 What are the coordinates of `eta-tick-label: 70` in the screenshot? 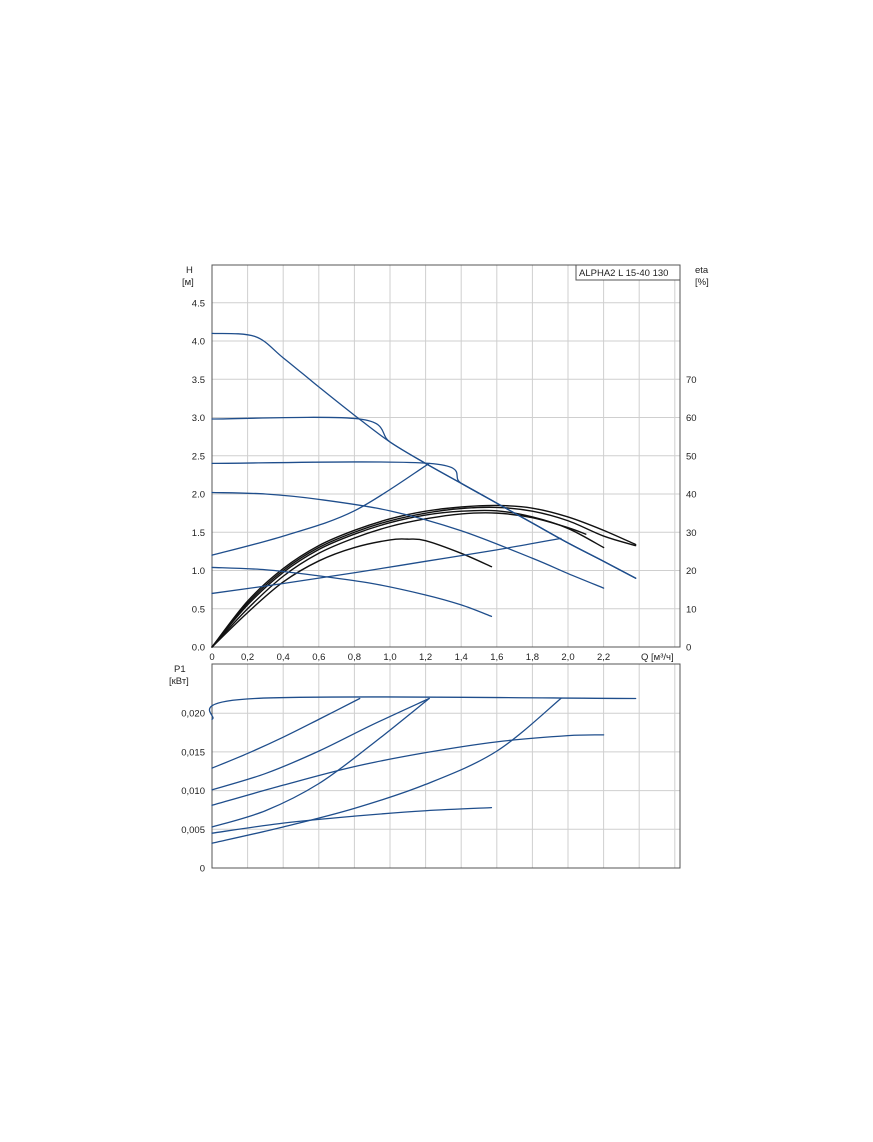 It's located at (691, 380).